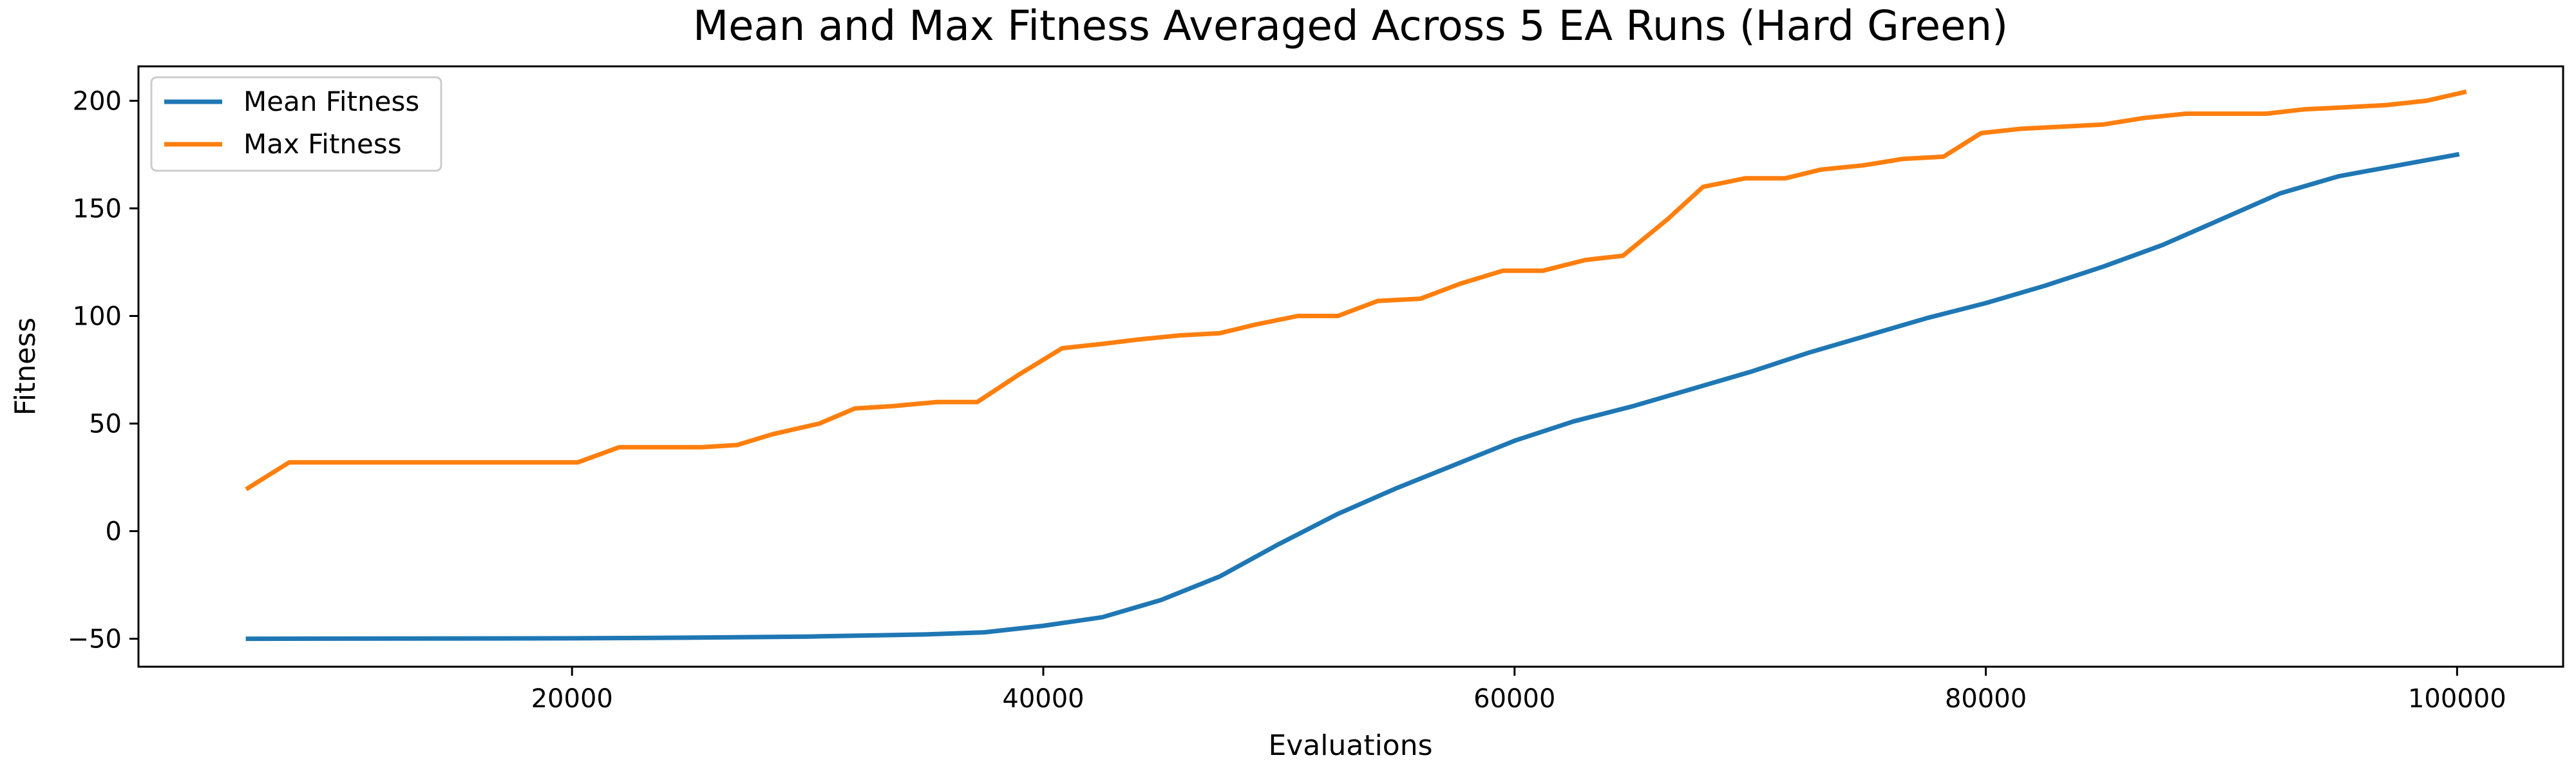 This screenshot has width=2576, height=773. Describe the element at coordinates (105, 424) in the screenshot. I see `y-tick-label: 50` at that location.